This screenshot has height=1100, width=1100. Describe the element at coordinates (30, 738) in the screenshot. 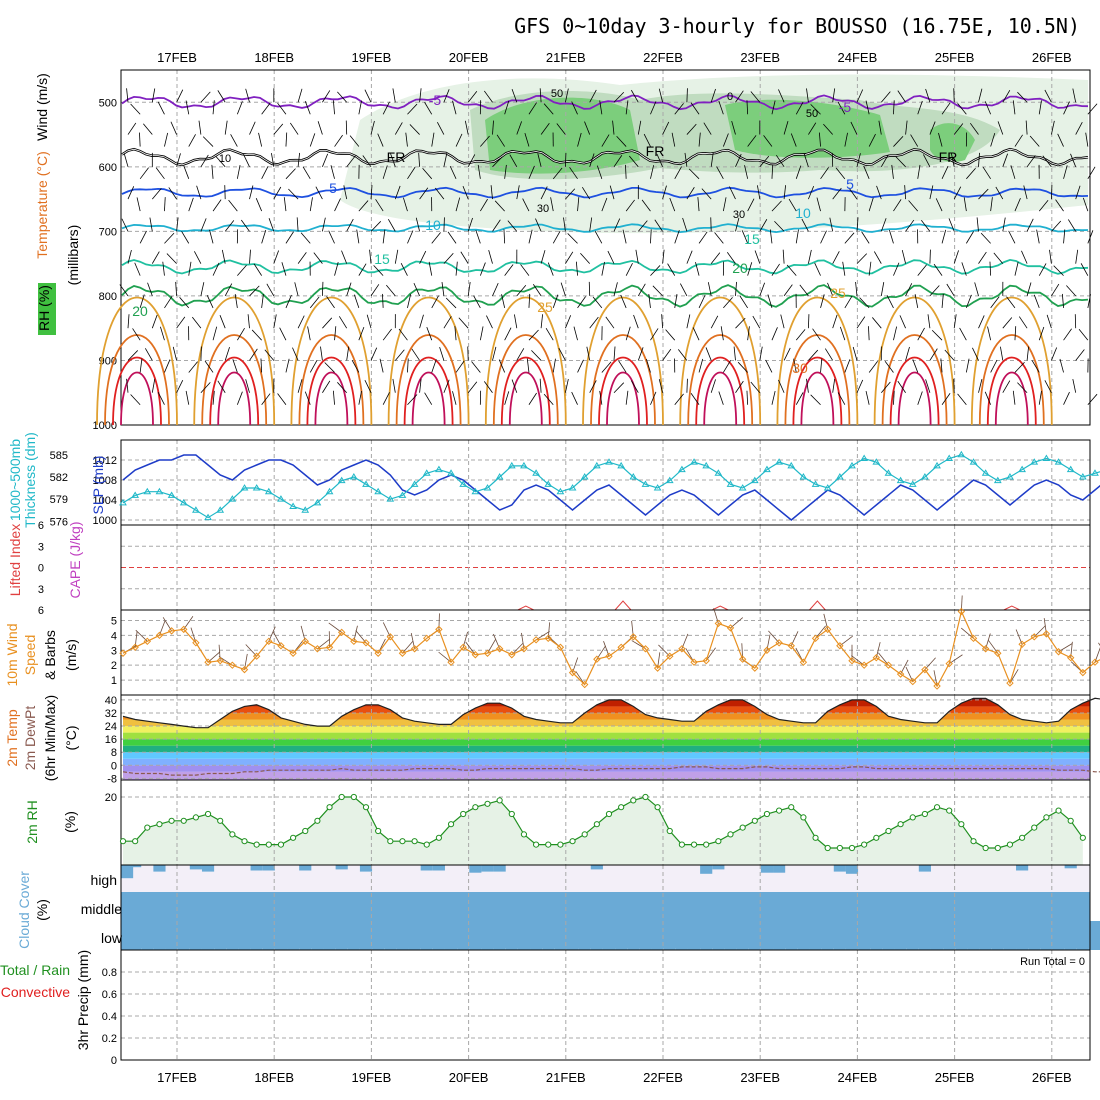

I see `dewpt-axis-label: 2m DewPt` at that location.